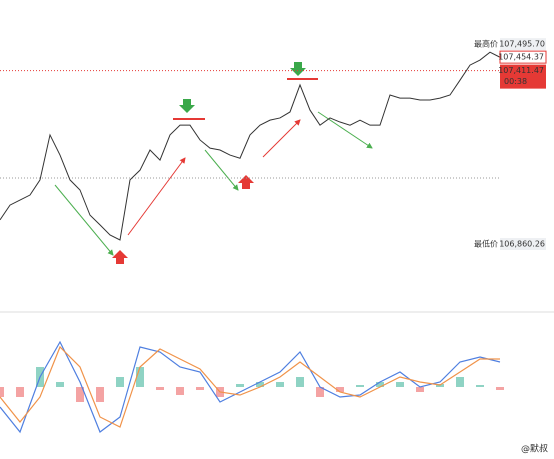 This screenshot has width=554, height=459. I want to click on current-value: 107,454.37, so click(521, 57).